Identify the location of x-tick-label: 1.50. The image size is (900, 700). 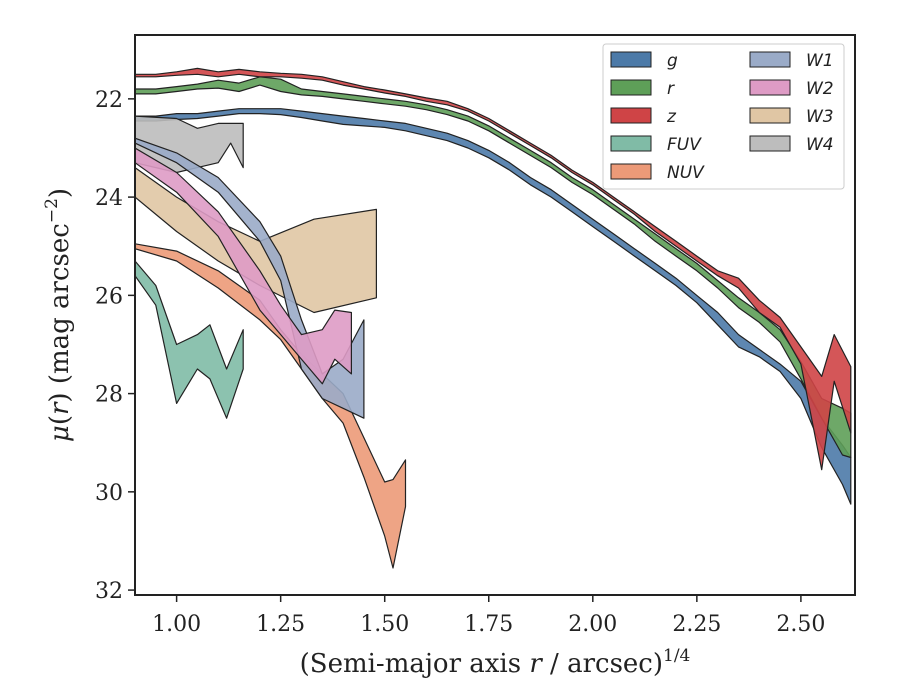
(384, 624).